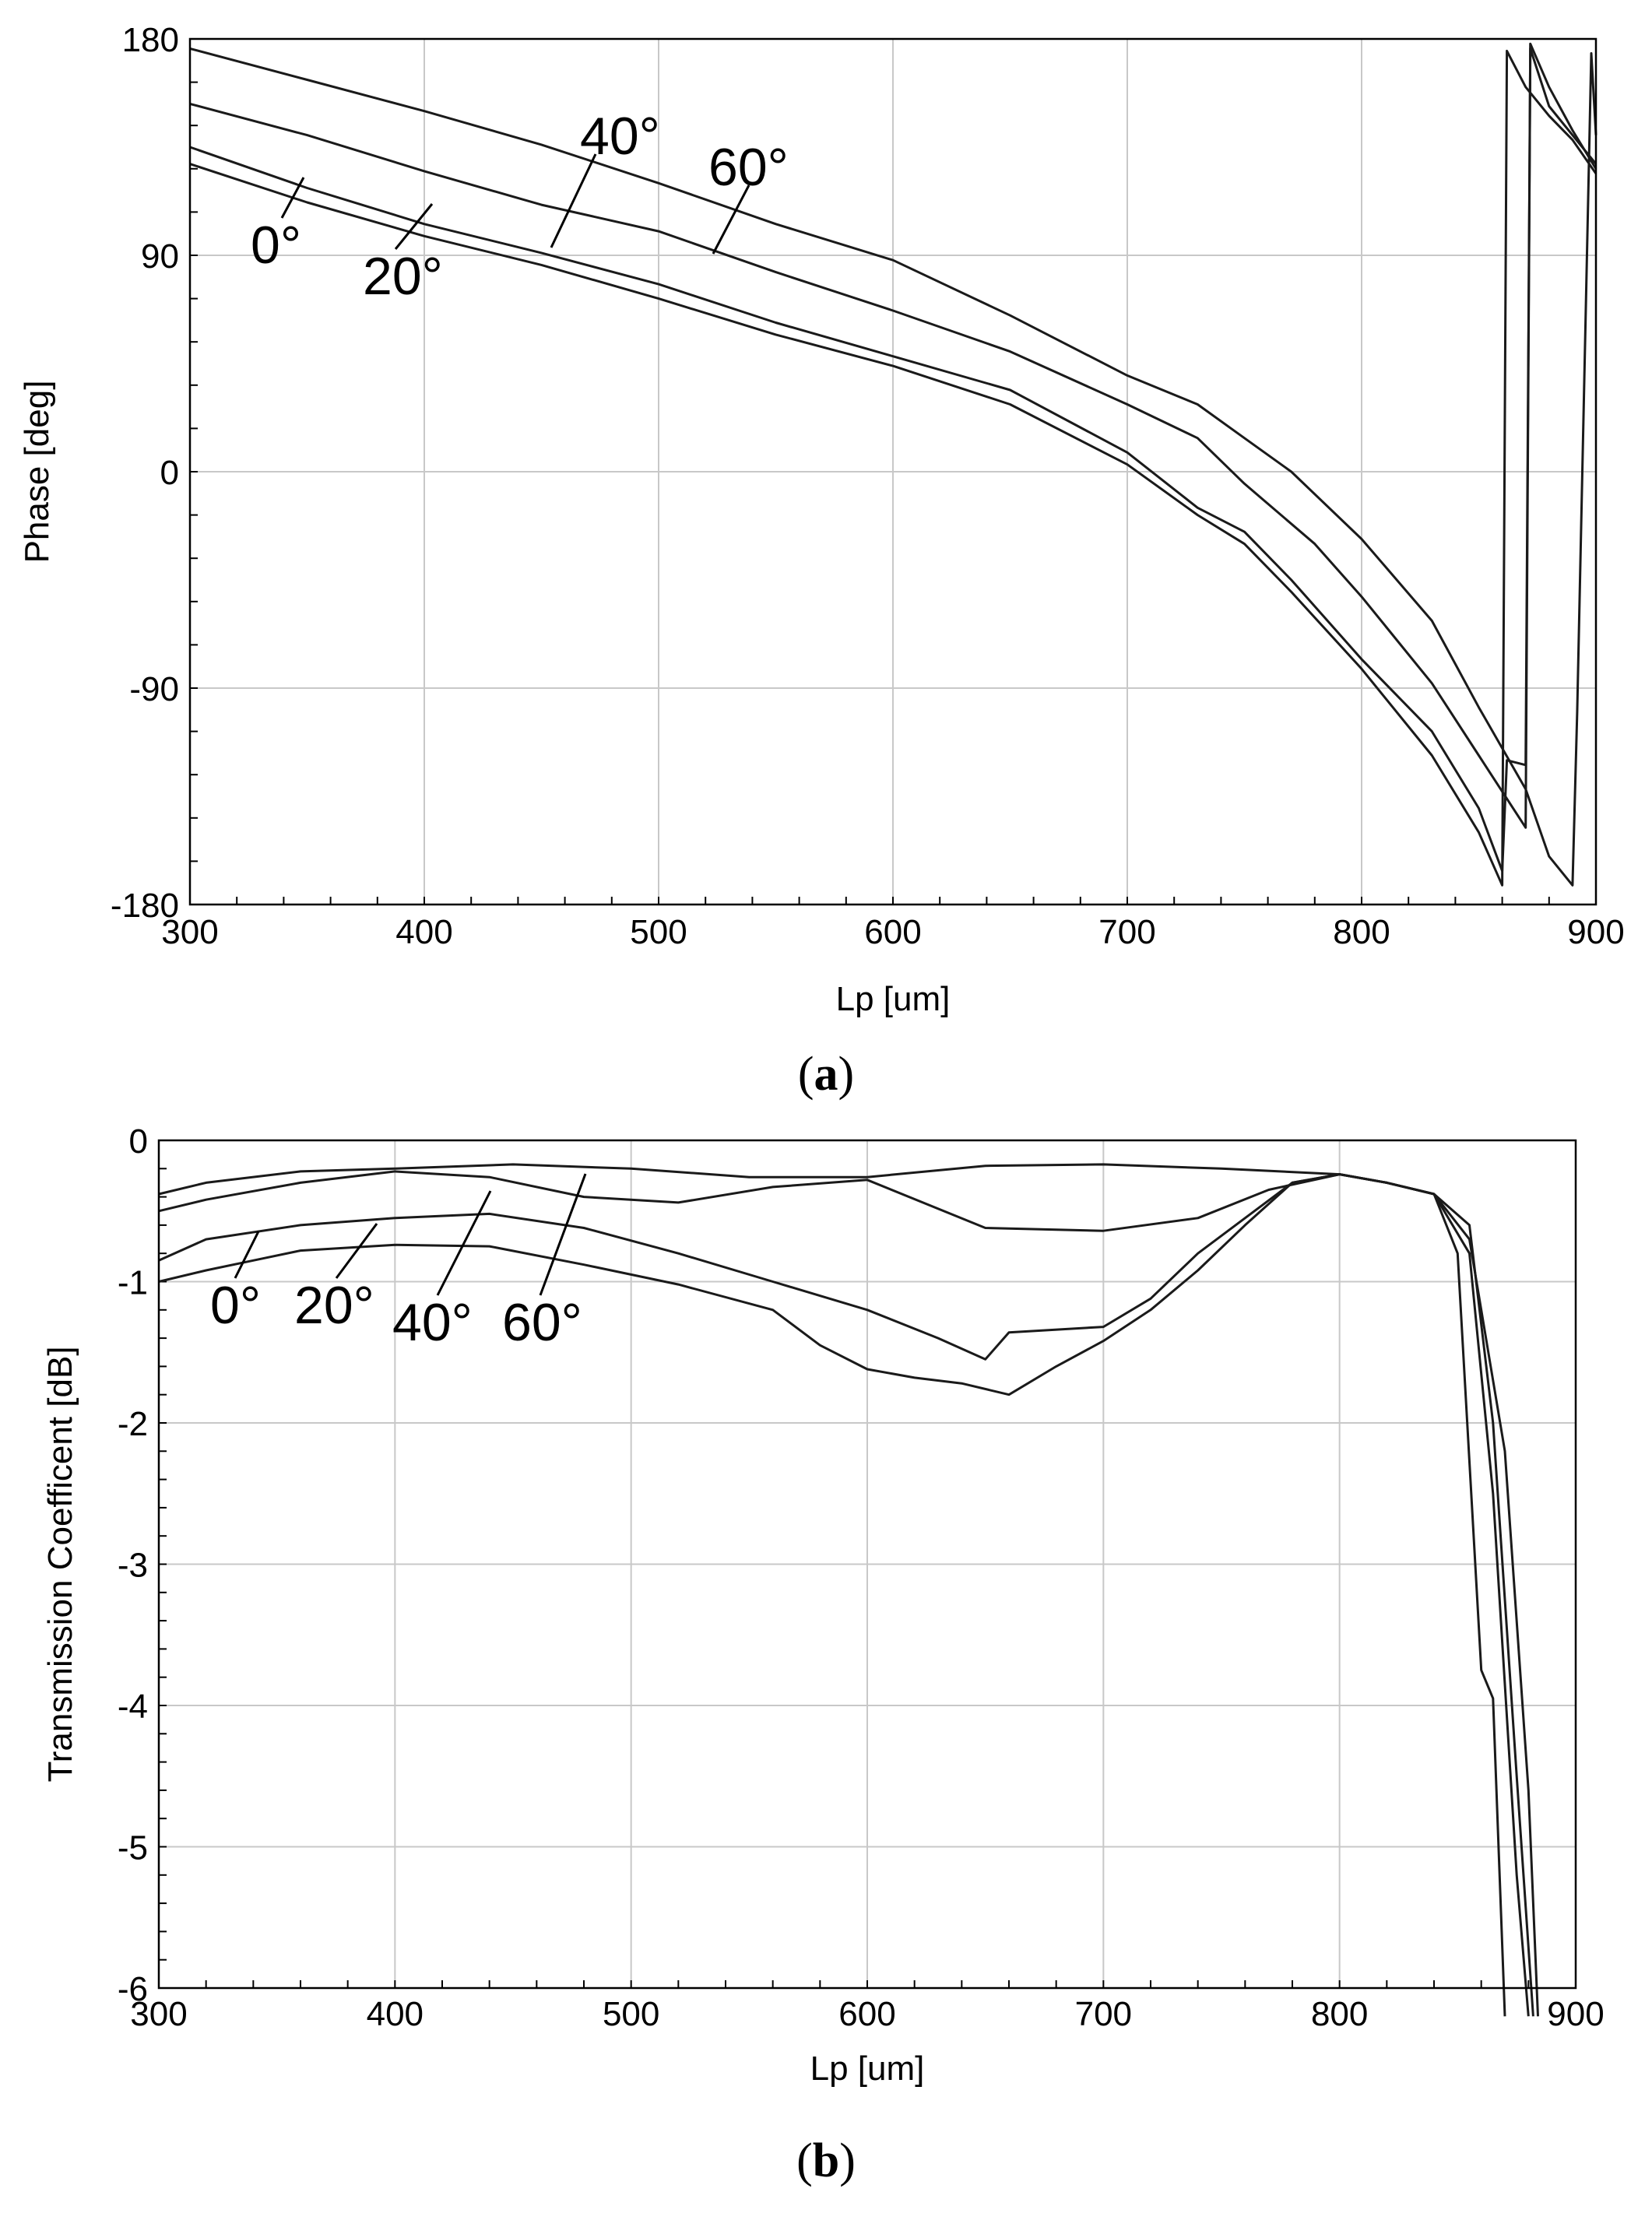 The image size is (1652, 2213). I want to click on panel-label: (b), so click(826, 2160).